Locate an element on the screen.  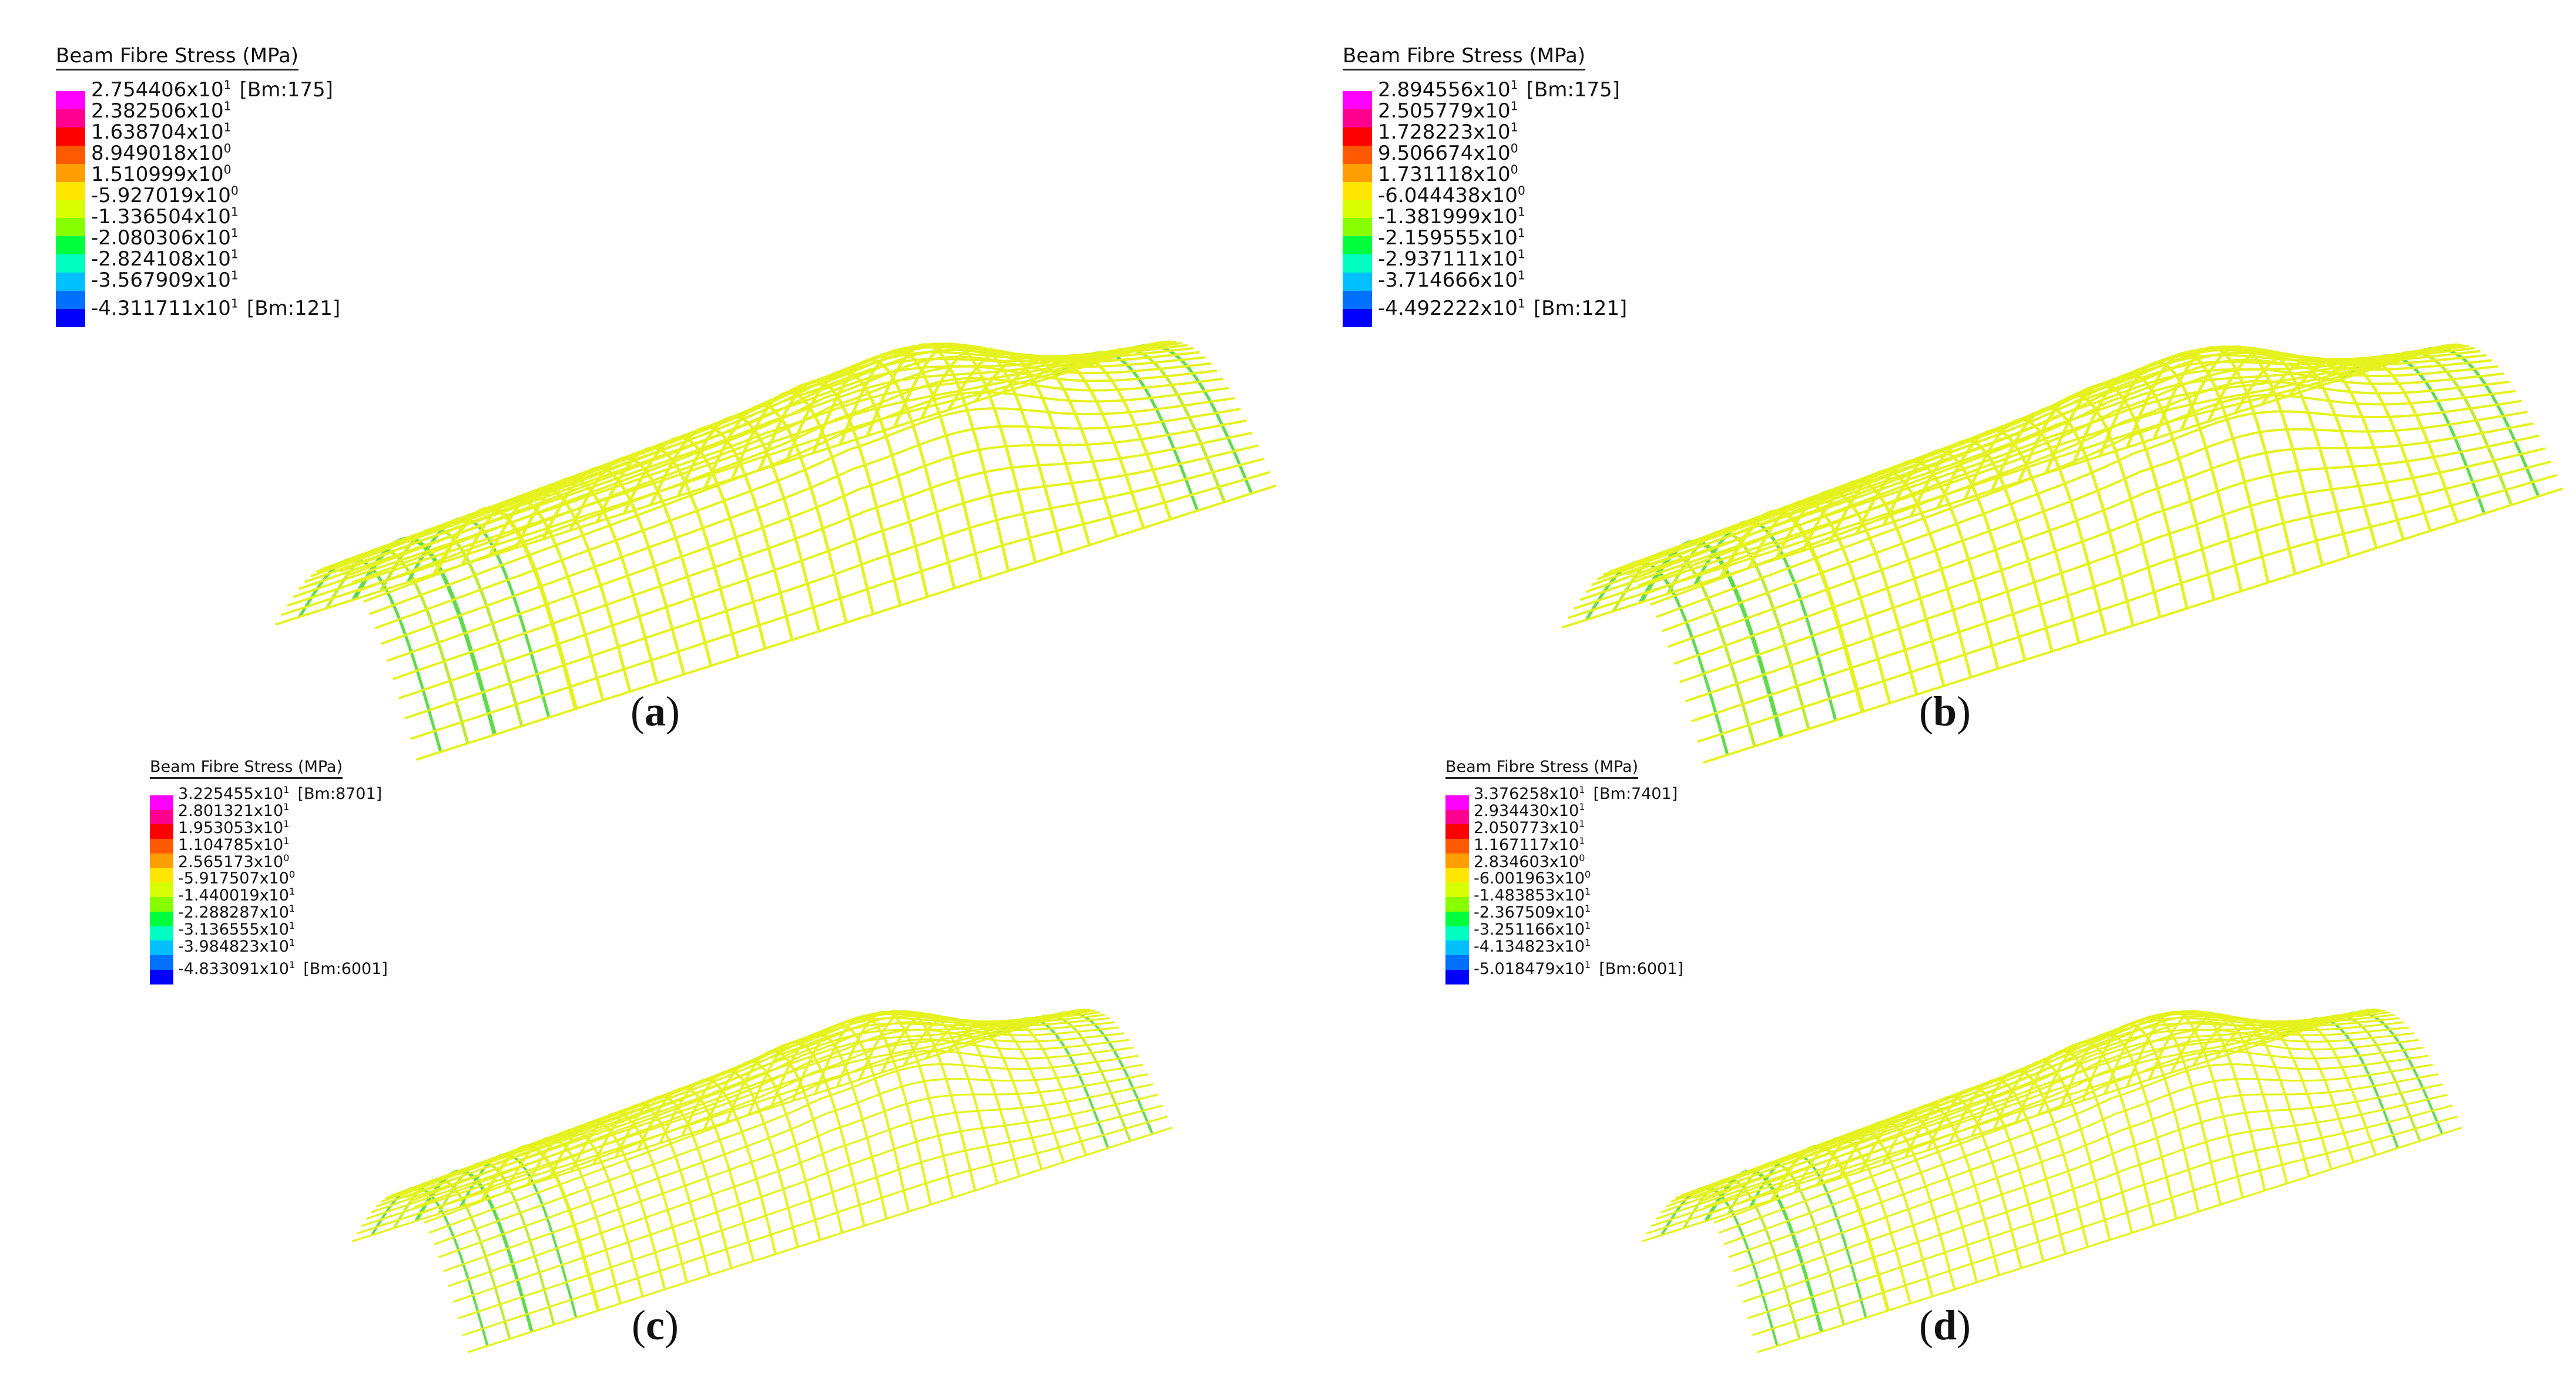
legend-tick: -1.440019x101 is located at coordinates (236, 896).